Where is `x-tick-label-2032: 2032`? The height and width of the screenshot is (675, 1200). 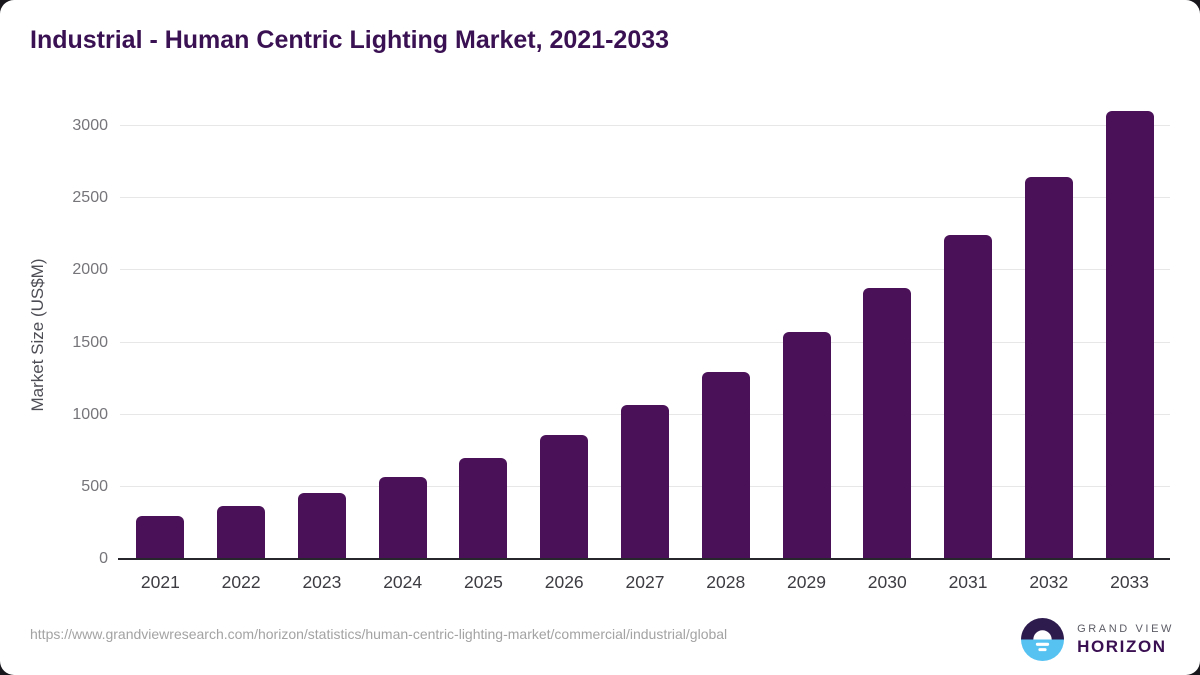 x-tick-label-2032: 2032 is located at coordinates (1049, 582).